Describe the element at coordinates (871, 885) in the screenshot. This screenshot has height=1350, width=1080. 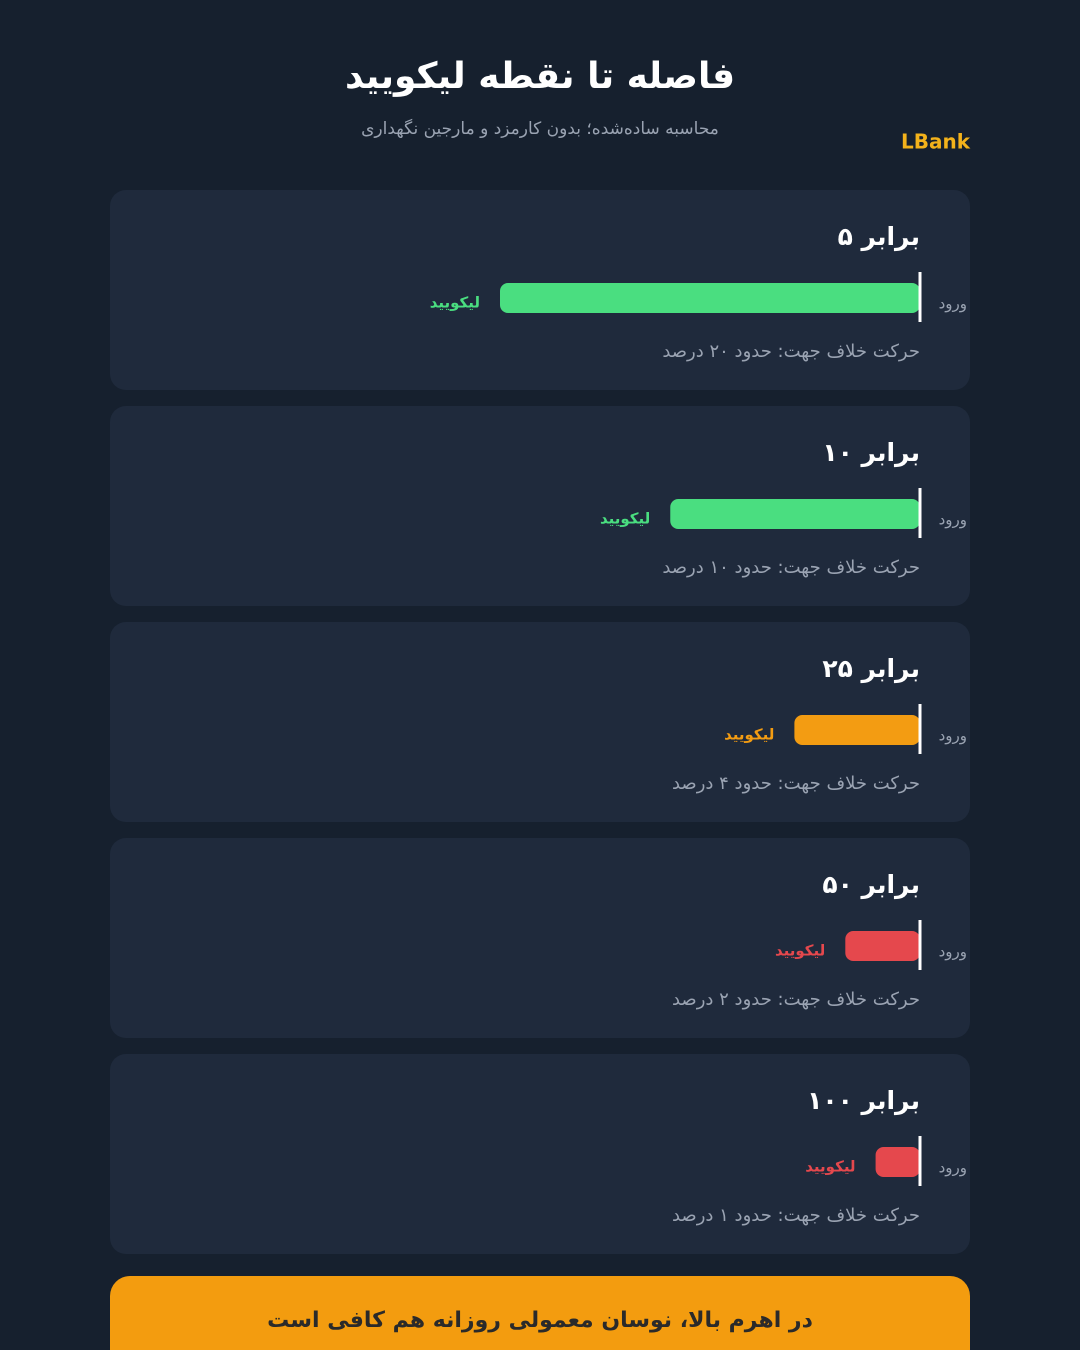
I see `category-label: برابر ۵۰` at that location.